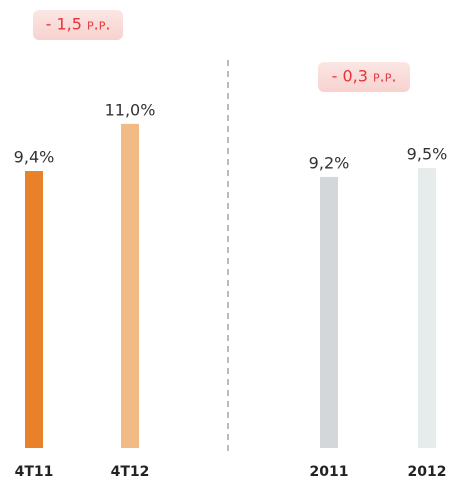 The height and width of the screenshot is (492, 449). What do you see at coordinates (427, 472) in the screenshot?
I see `x-tick-label: 2012` at bounding box center [427, 472].